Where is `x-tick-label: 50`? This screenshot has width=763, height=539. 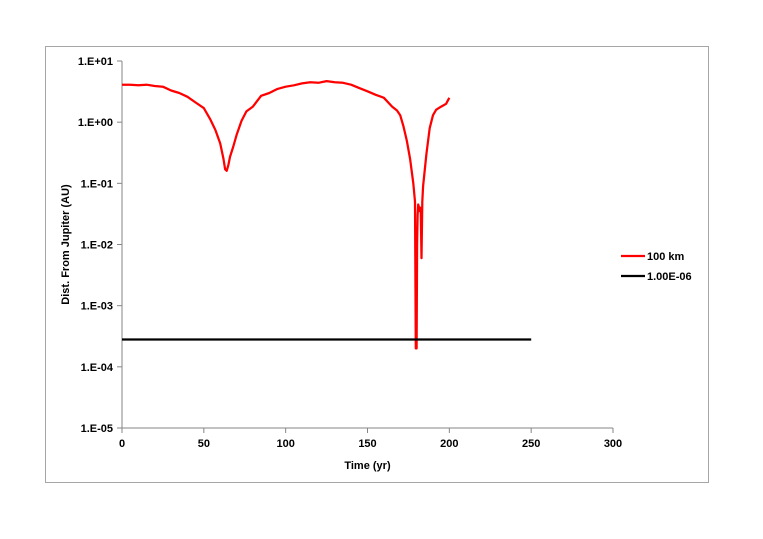
x-tick-label: 50 is located at coordinates (204, 444).